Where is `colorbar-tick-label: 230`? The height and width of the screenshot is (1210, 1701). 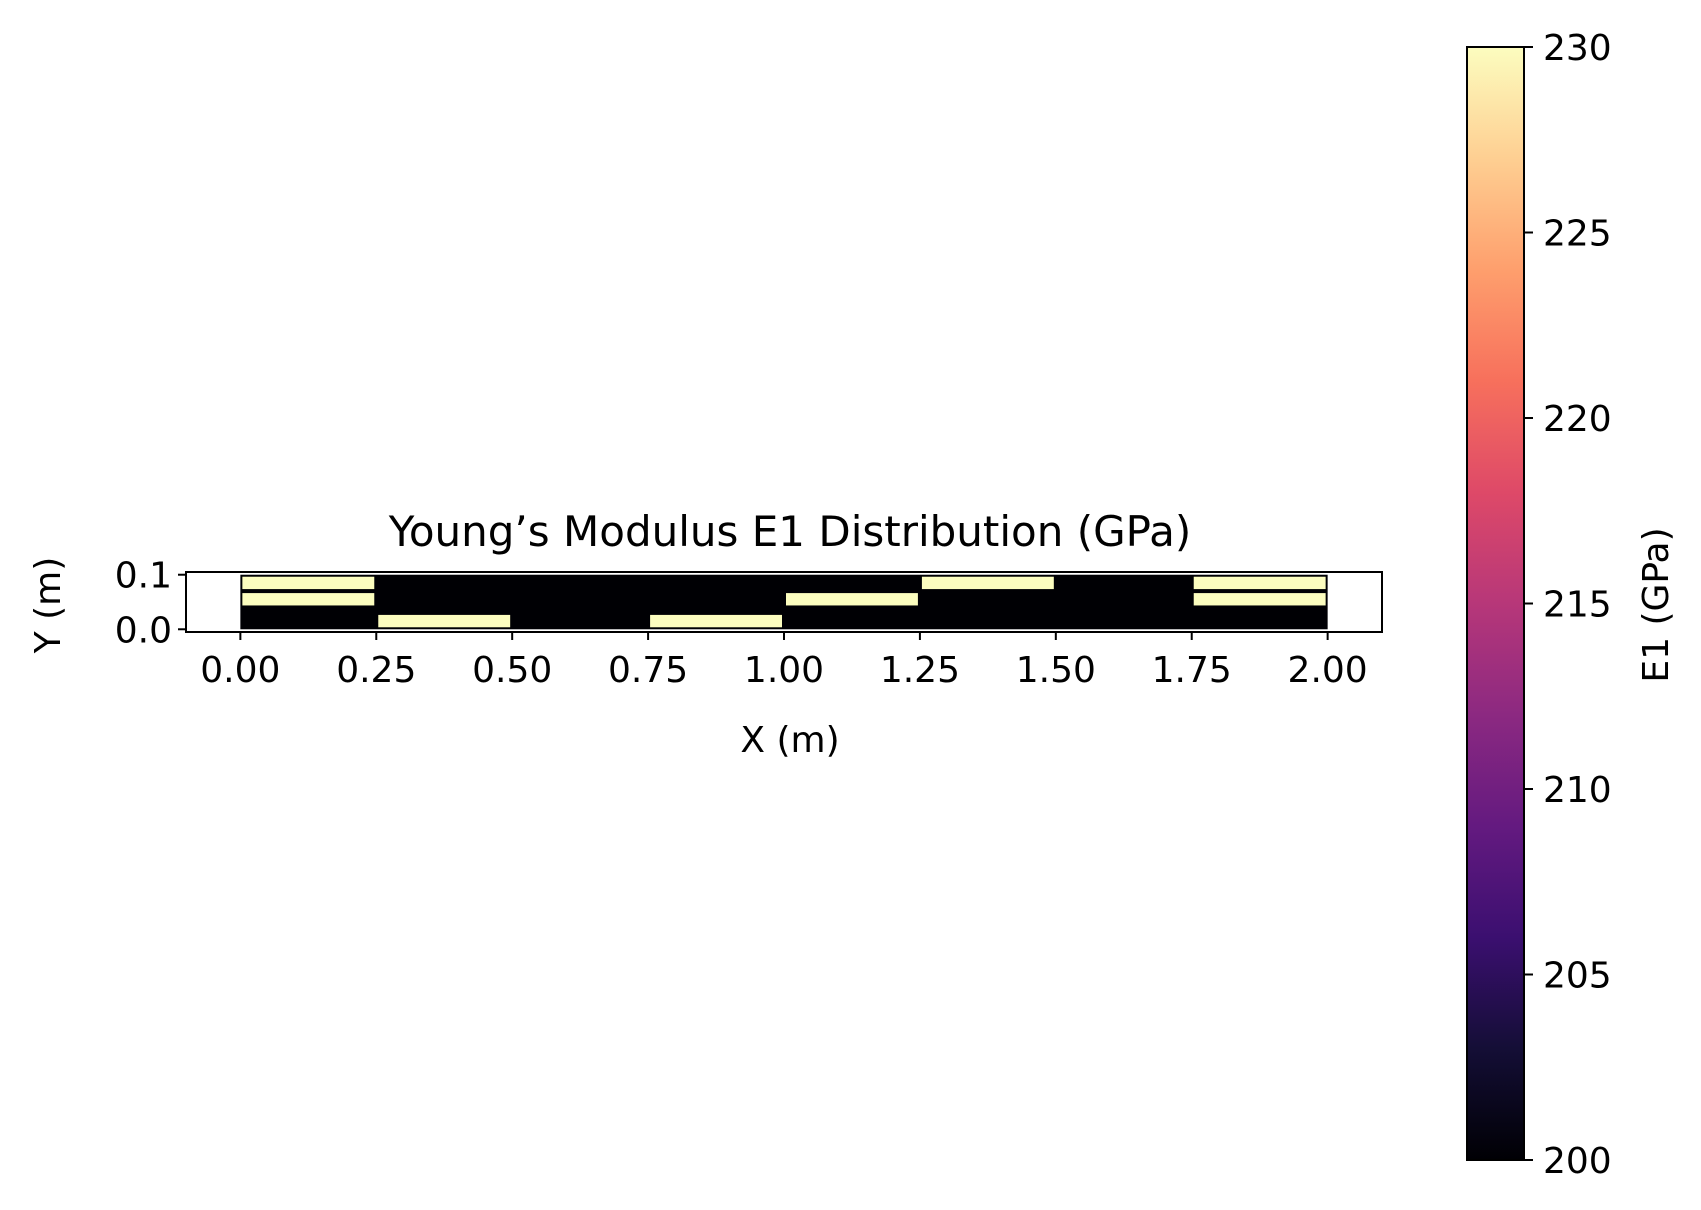
colorbar-tick-label: 230 is located at coordinates (1577, 48).